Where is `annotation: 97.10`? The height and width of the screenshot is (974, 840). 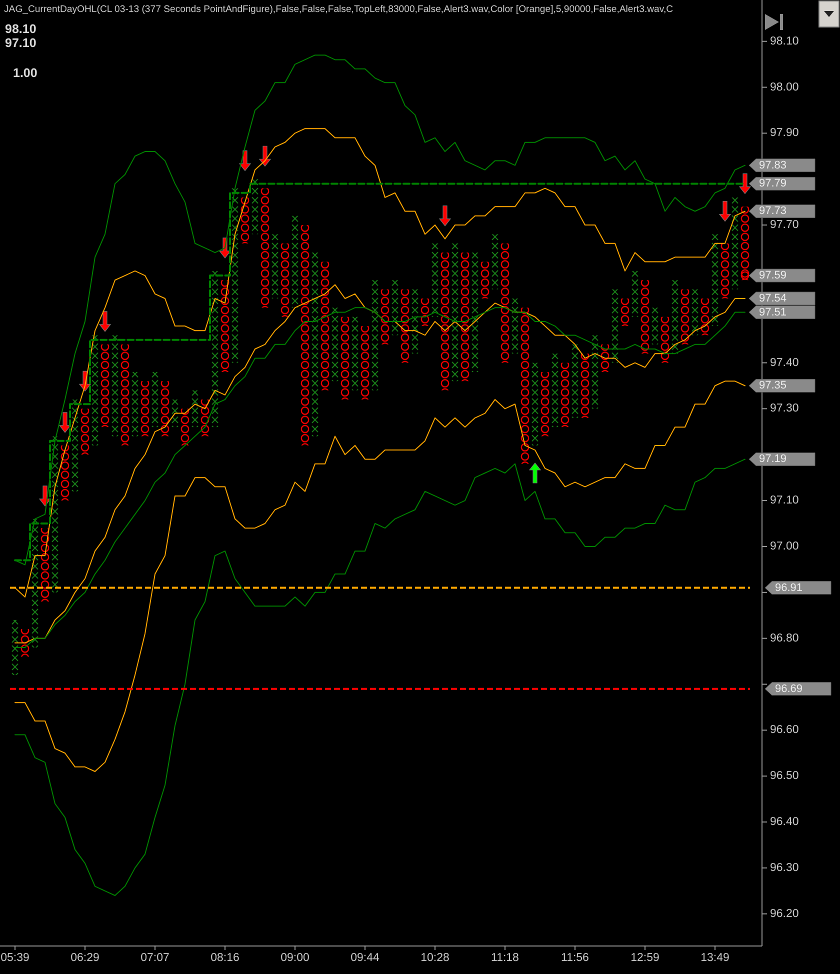 annotation: 97.10 is located at coordinates (20, 43).